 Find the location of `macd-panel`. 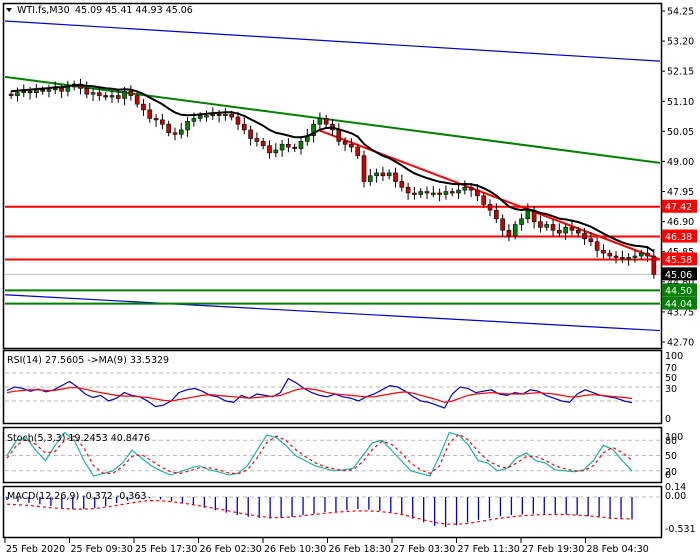

macd-panel is located at coordinates (332, 512).